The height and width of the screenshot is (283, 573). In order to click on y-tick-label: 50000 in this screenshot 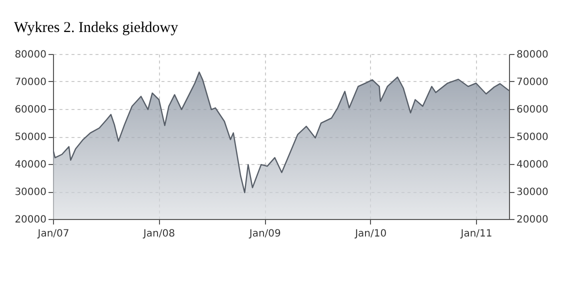, I will do `click(30, 137)`.